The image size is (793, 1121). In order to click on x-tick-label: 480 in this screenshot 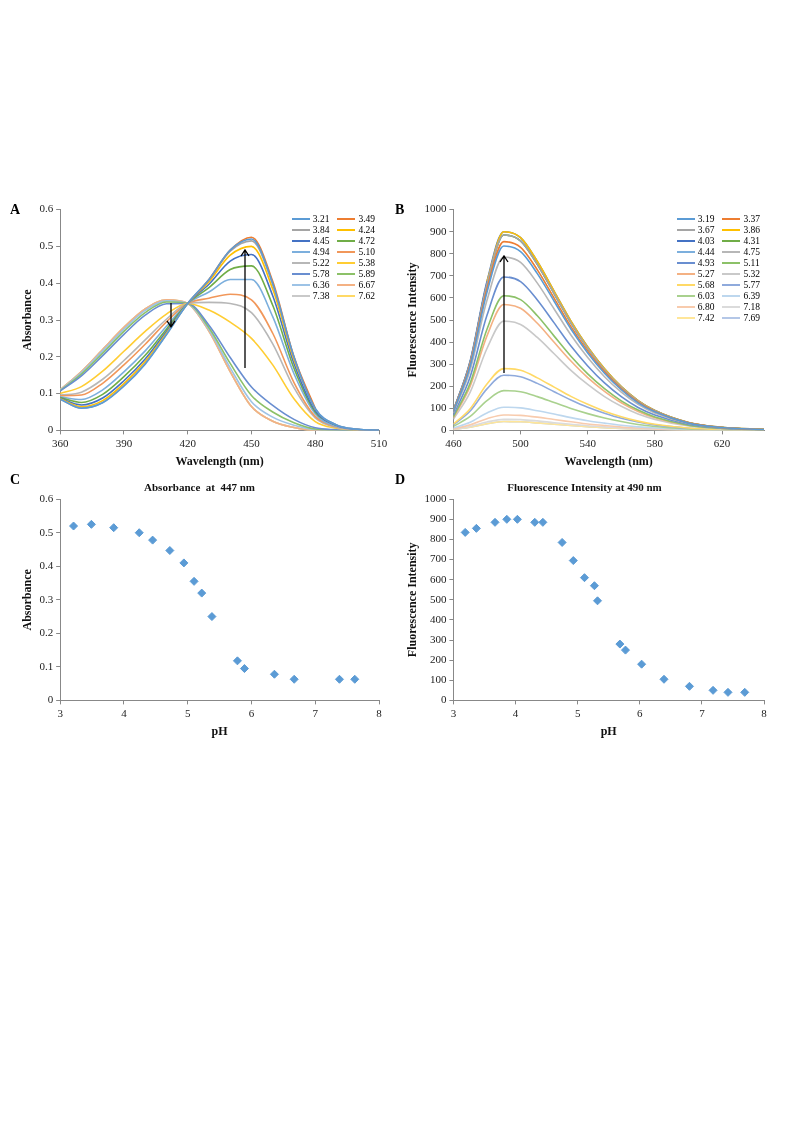, I will do `click(315, 442)`.